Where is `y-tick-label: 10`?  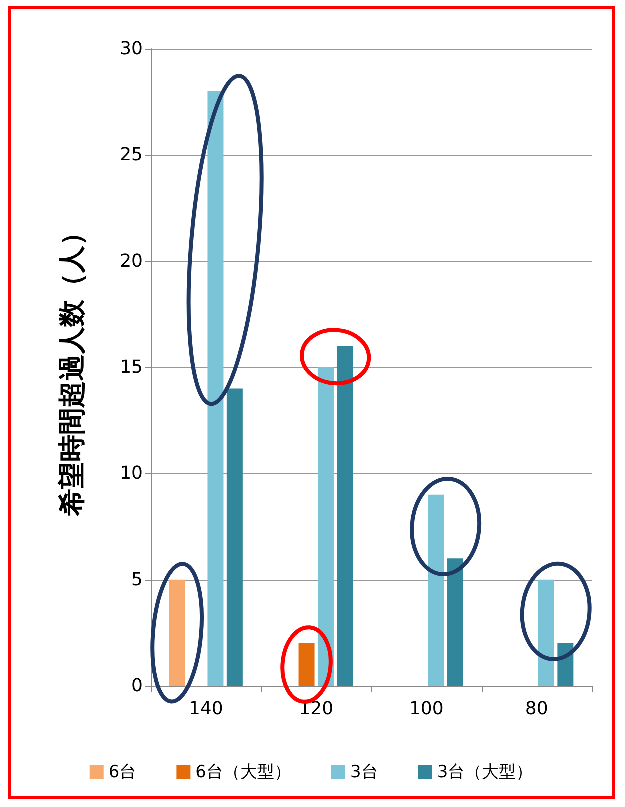
y-tick-label: 10 is located at coordinates (131, 473).